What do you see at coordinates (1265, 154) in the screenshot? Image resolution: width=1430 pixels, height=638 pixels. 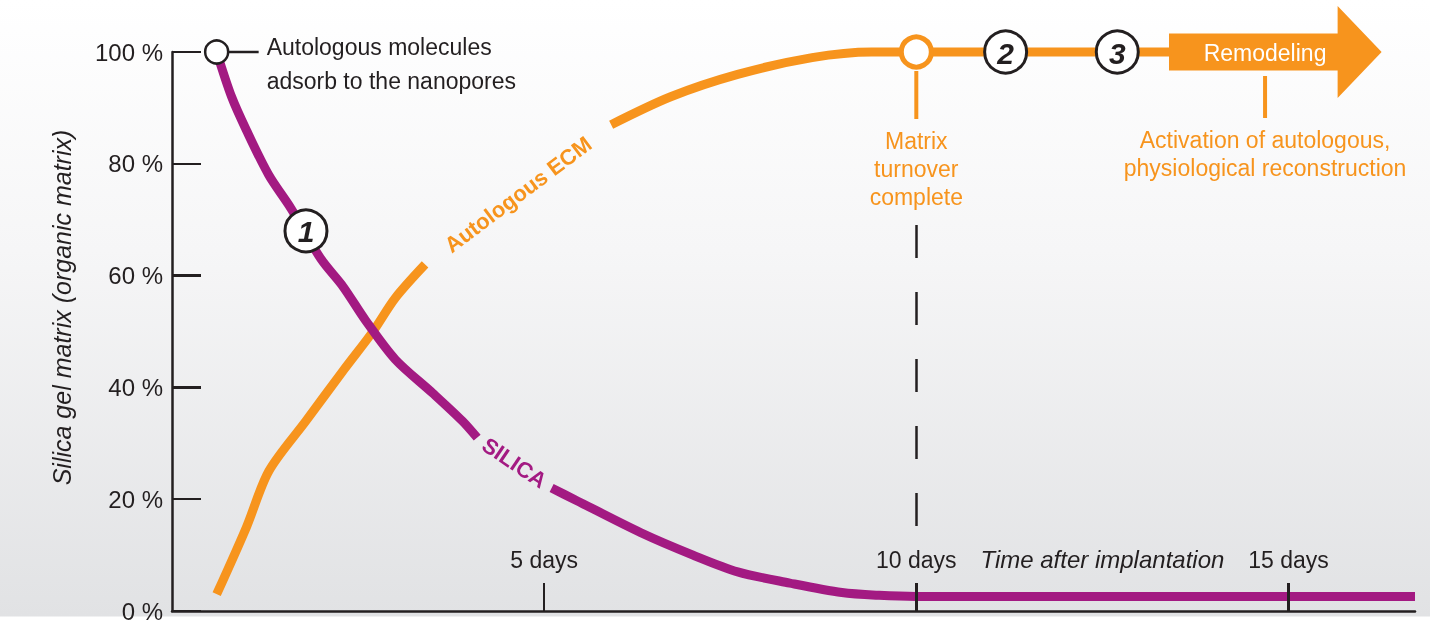 I see `annotation: Activation of autologous, physiological reconstruction` at bounding box center [1265, 154].